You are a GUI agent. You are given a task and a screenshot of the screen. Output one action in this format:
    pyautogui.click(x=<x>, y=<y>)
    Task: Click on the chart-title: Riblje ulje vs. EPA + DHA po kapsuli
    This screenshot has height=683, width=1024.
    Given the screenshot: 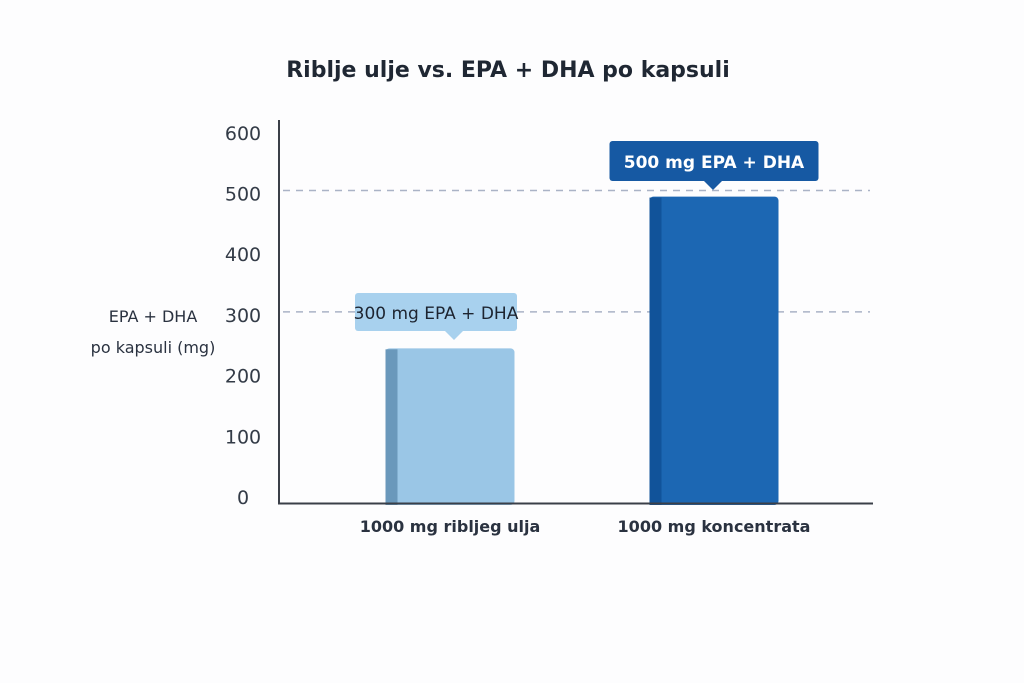 What is the action you would take?
    pyautogui.click(x=508, y=70)
    